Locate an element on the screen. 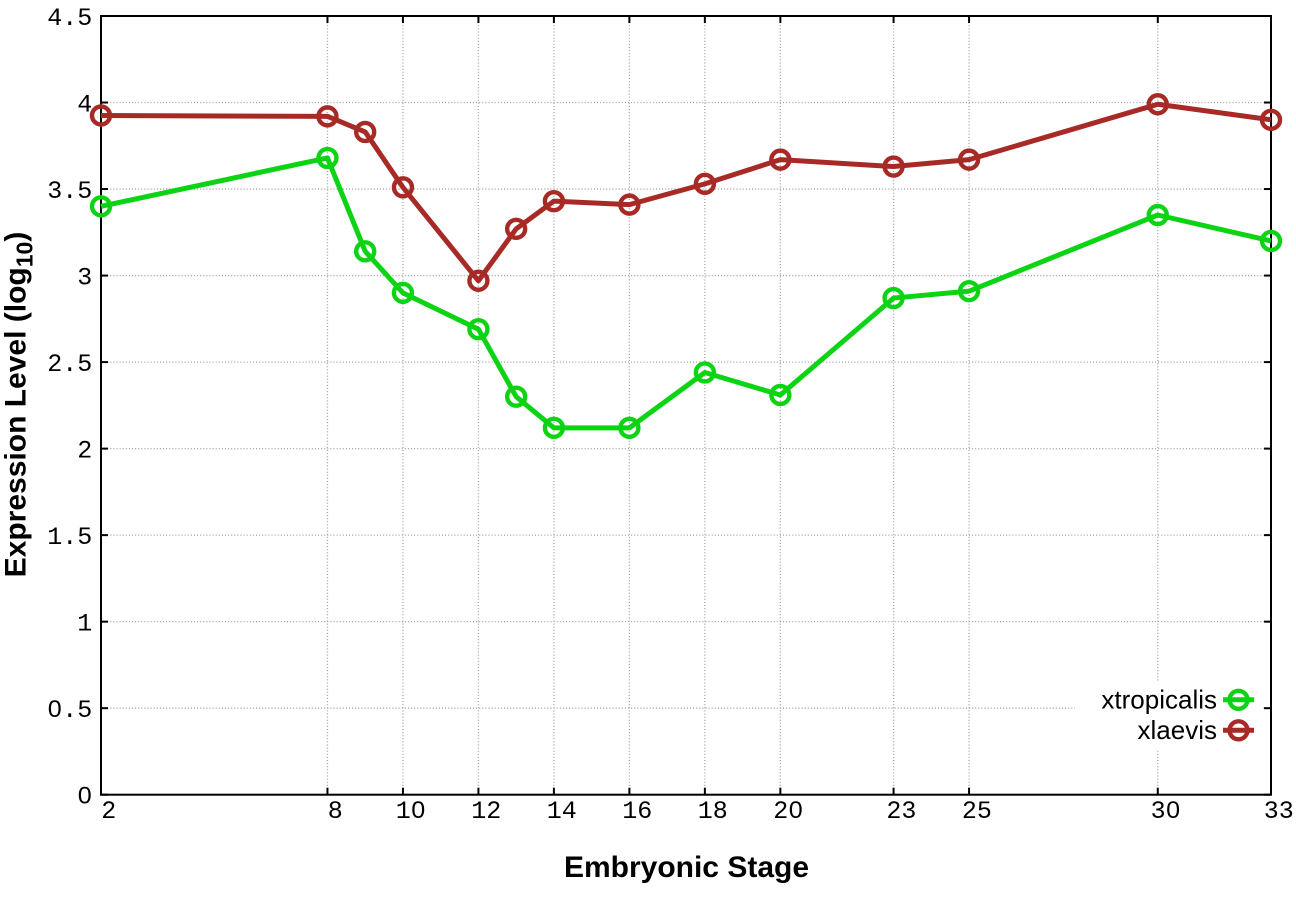 Image resolution: width=1296 pixels, height=912 pixels. svg-text: 20 is located at coordinates (788, 811).